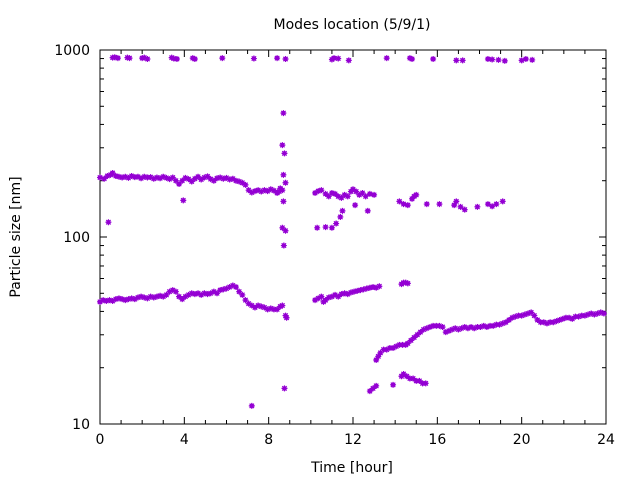  I want to click on x-tick-label: 4, so click(184, 440).